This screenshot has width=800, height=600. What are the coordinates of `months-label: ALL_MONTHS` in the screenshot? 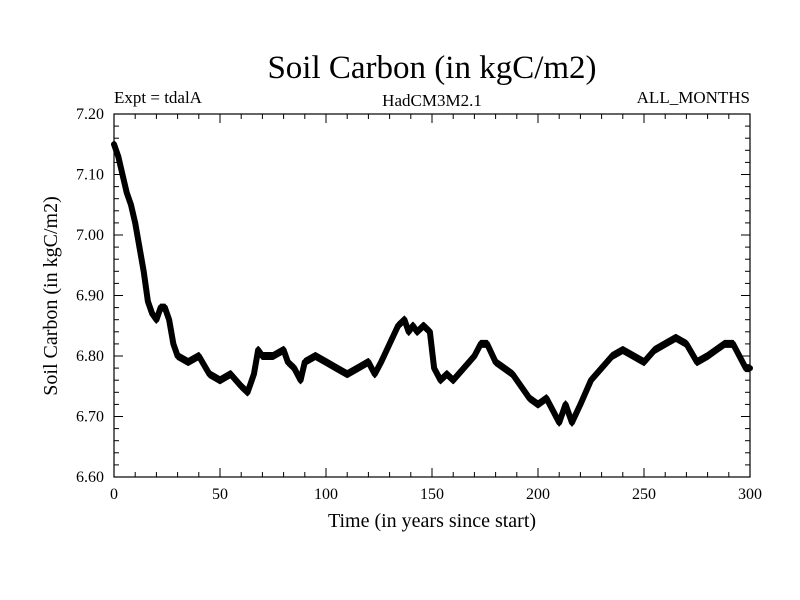 It's located at (693, 97).